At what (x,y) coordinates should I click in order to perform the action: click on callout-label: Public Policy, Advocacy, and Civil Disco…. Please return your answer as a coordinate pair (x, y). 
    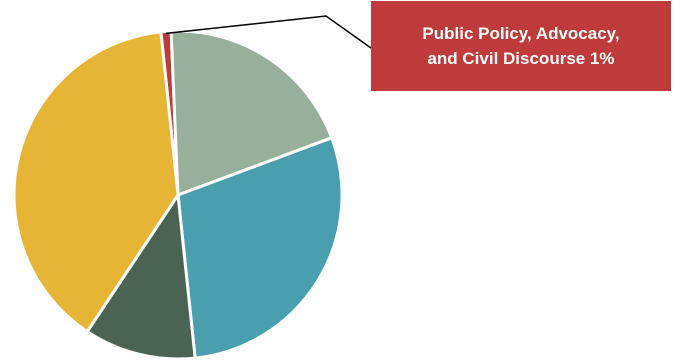
    Looking at the image, I should click on (521, 46).